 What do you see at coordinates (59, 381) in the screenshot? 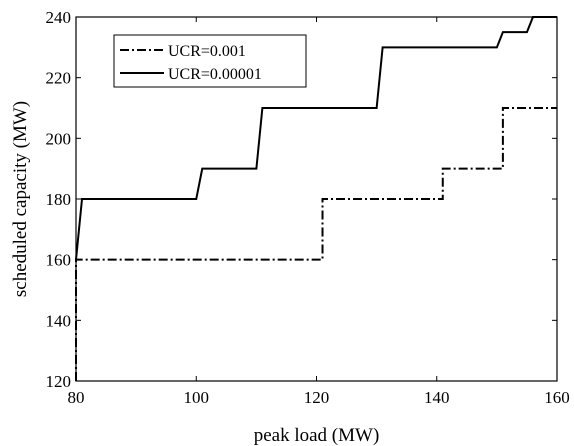
I see `y-tick-label: 120` at bounding box center [59, 381].